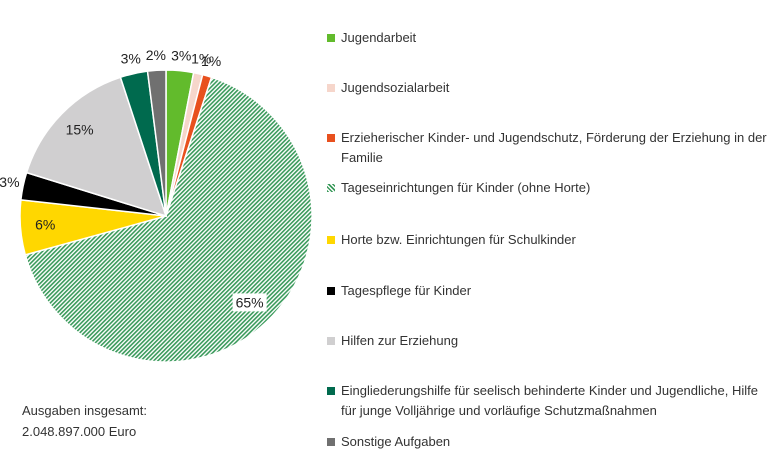  What do you see at coordinates (85, 410) in the screenshot?
I see `annotation: Ausgaben insgesamt:` at bounding box center [85, 410].